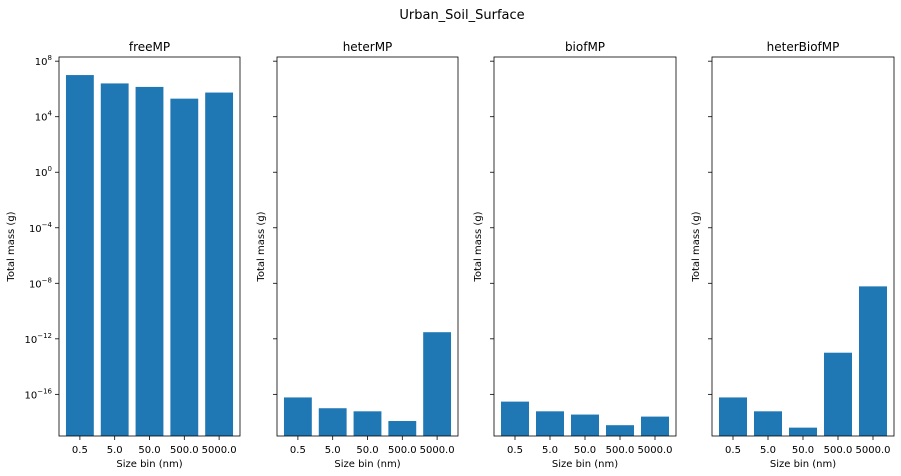  Describe the element at coordinates (461, 15) in the screenshot. I see `figure-title: Urban_Soil_Surface` at that location.